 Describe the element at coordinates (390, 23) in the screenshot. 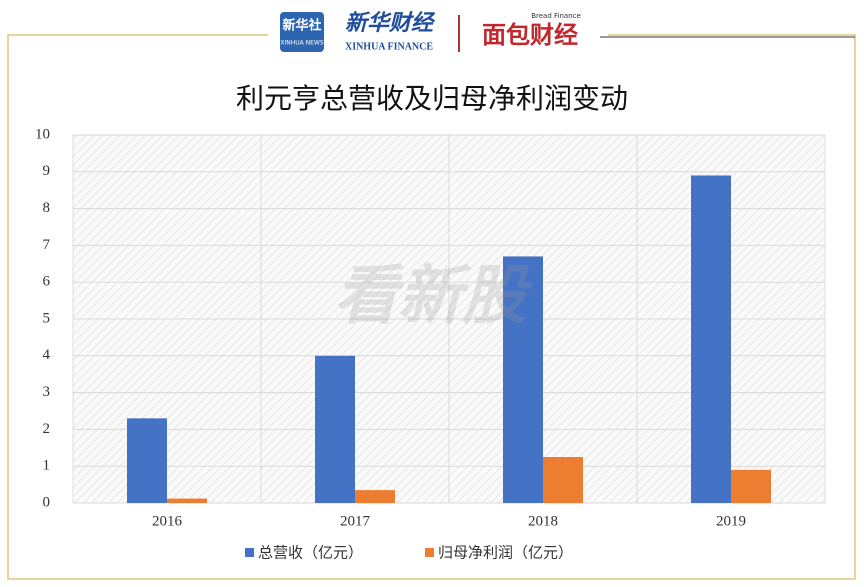

I see `logo-text: 新华财经` at that location.